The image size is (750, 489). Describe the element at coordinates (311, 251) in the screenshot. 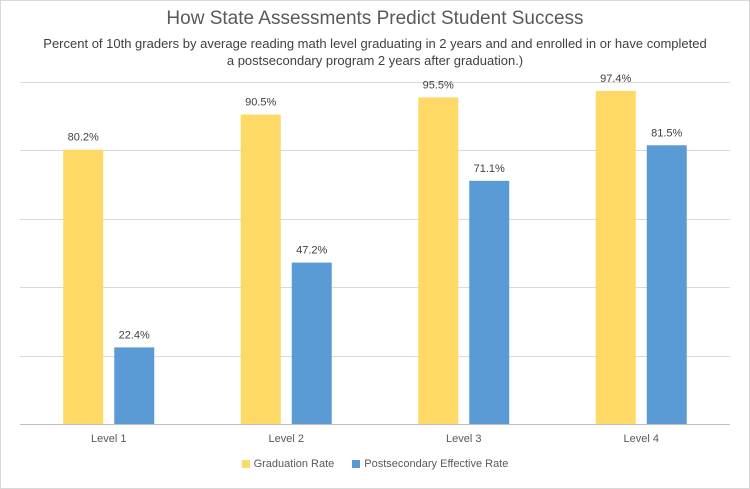

I see `data-label-postsecondary-effective-rate-level-2: 47.2%` at that location.